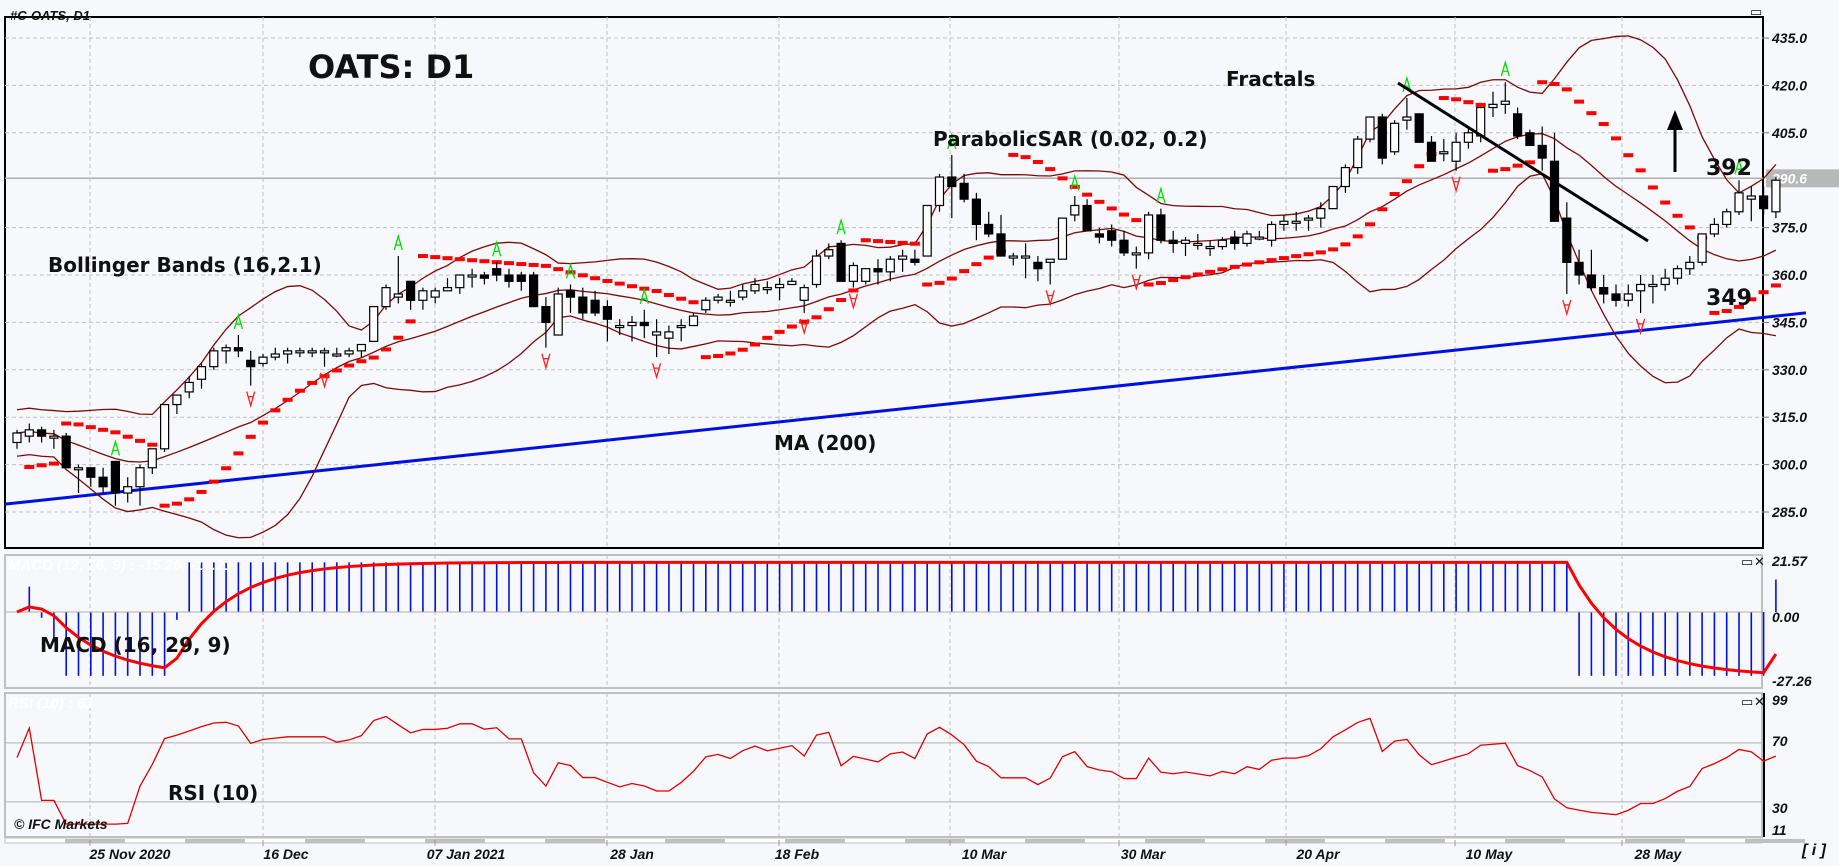  Describe the element at coordinates (1523, 162) in the screenshot. I see `downtrend-line` at that location.